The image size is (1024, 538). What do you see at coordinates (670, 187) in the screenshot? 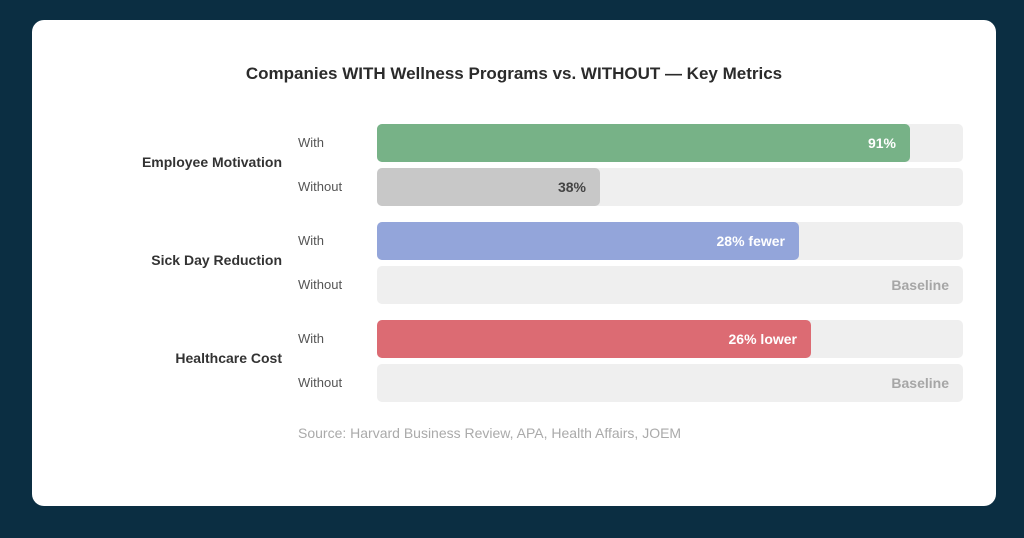
I see `bar-track: 38%` at bounding box center [670, 187].